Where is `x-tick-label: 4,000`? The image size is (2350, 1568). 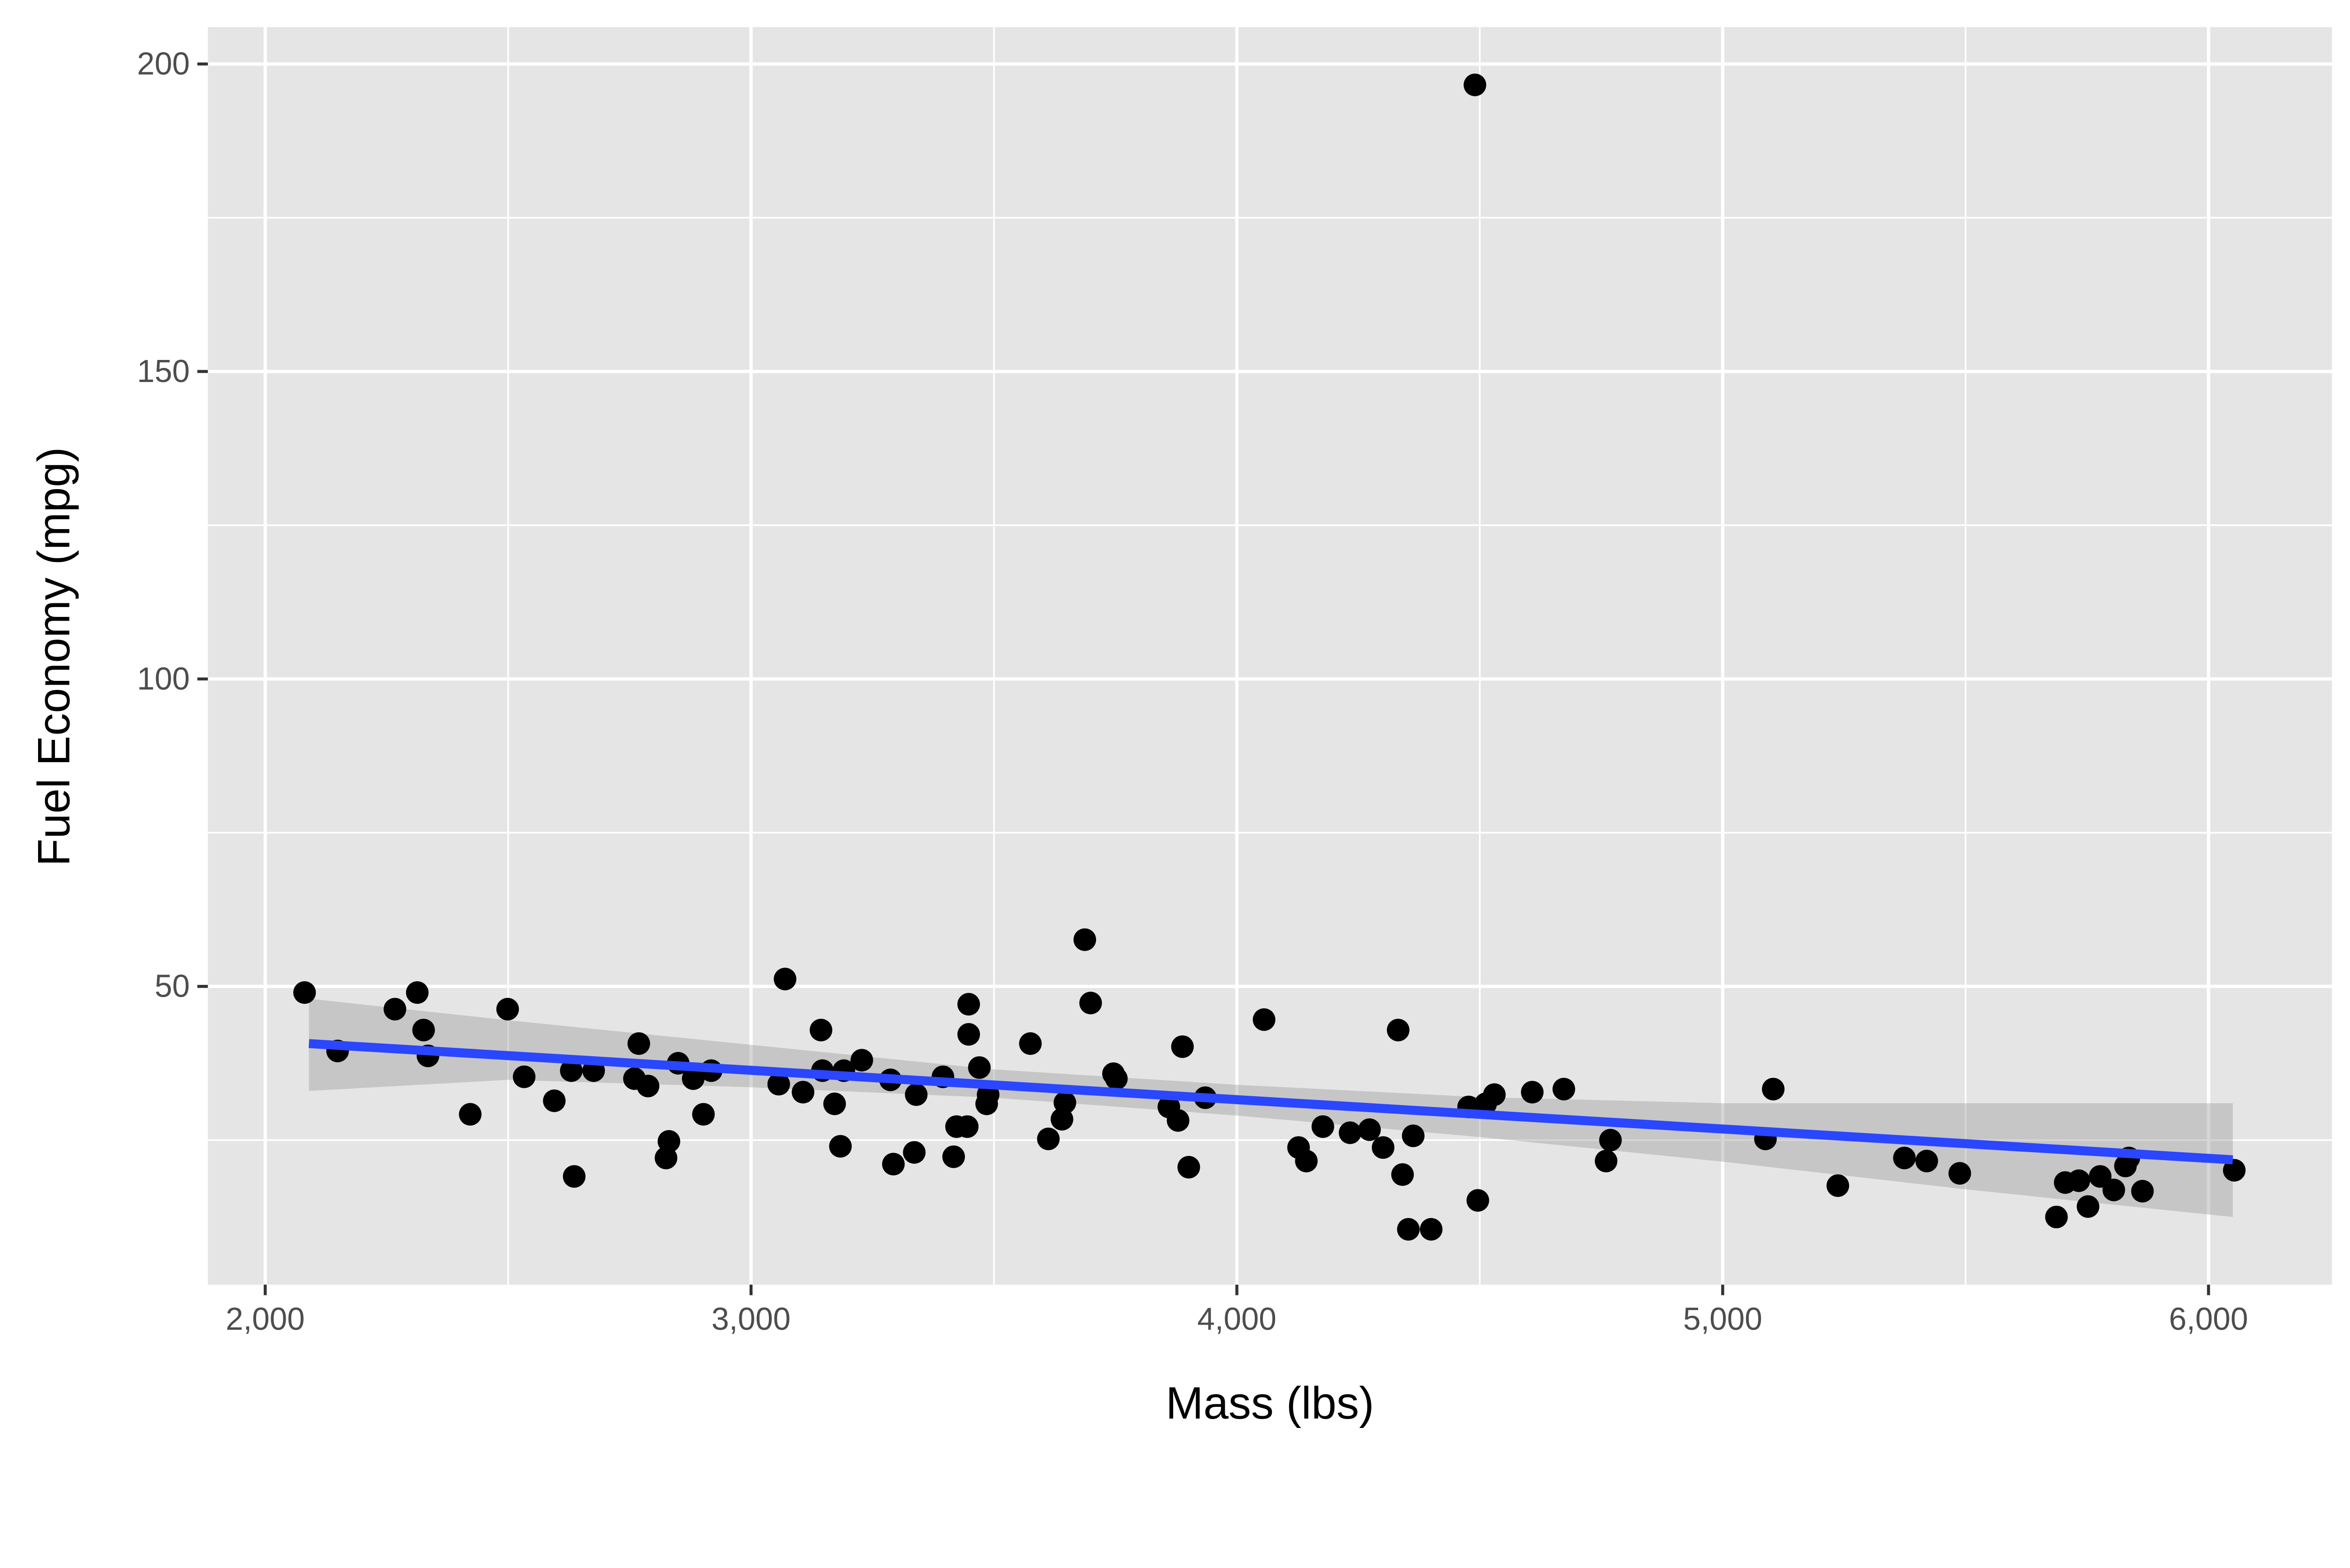
x-tick-label: 4,000 is located at coordinates (1236, 1320).